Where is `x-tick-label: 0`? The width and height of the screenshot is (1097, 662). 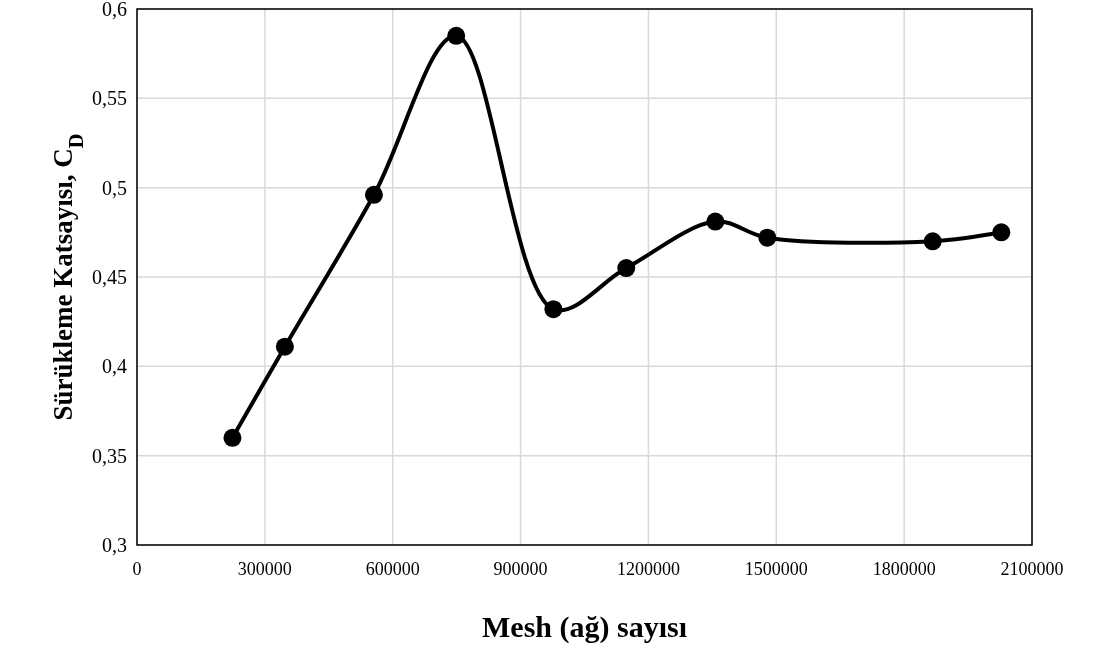 x-tick-label: 0 is located at coordinates (137, 569).